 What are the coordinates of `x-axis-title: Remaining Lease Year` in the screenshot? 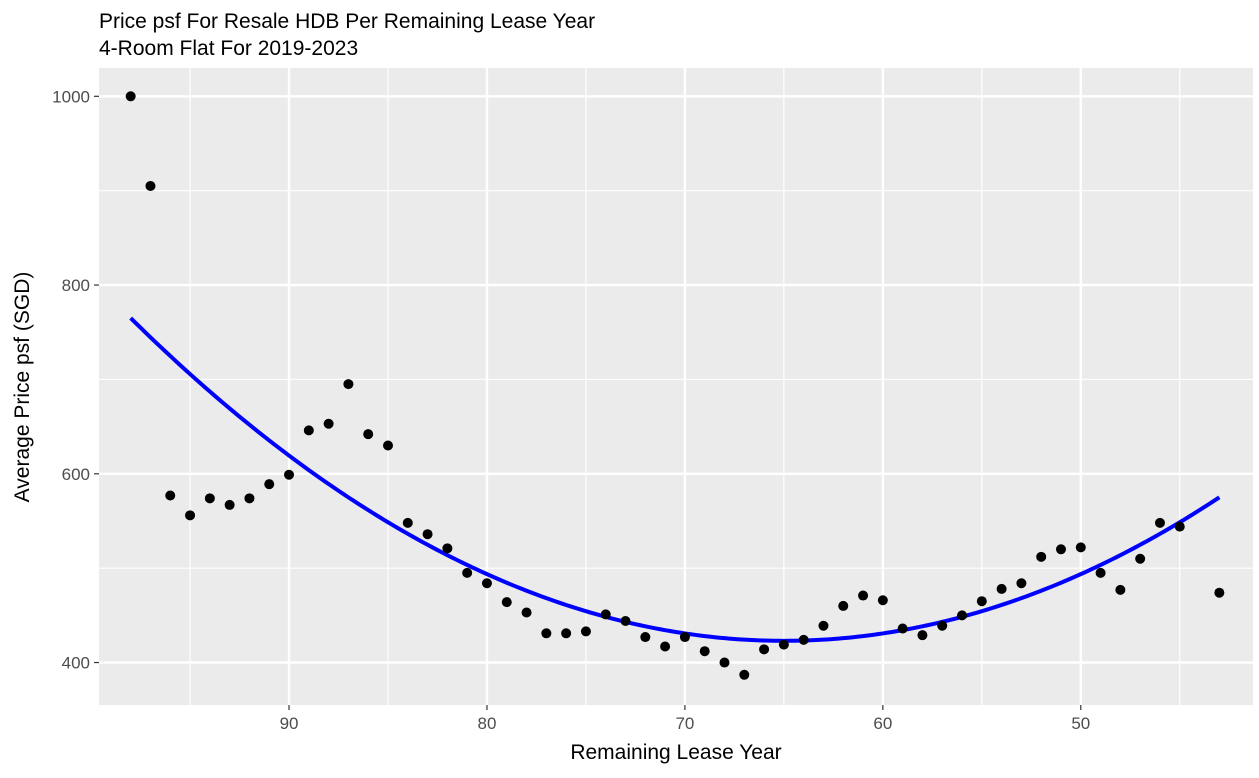 It's located at (675, 752).